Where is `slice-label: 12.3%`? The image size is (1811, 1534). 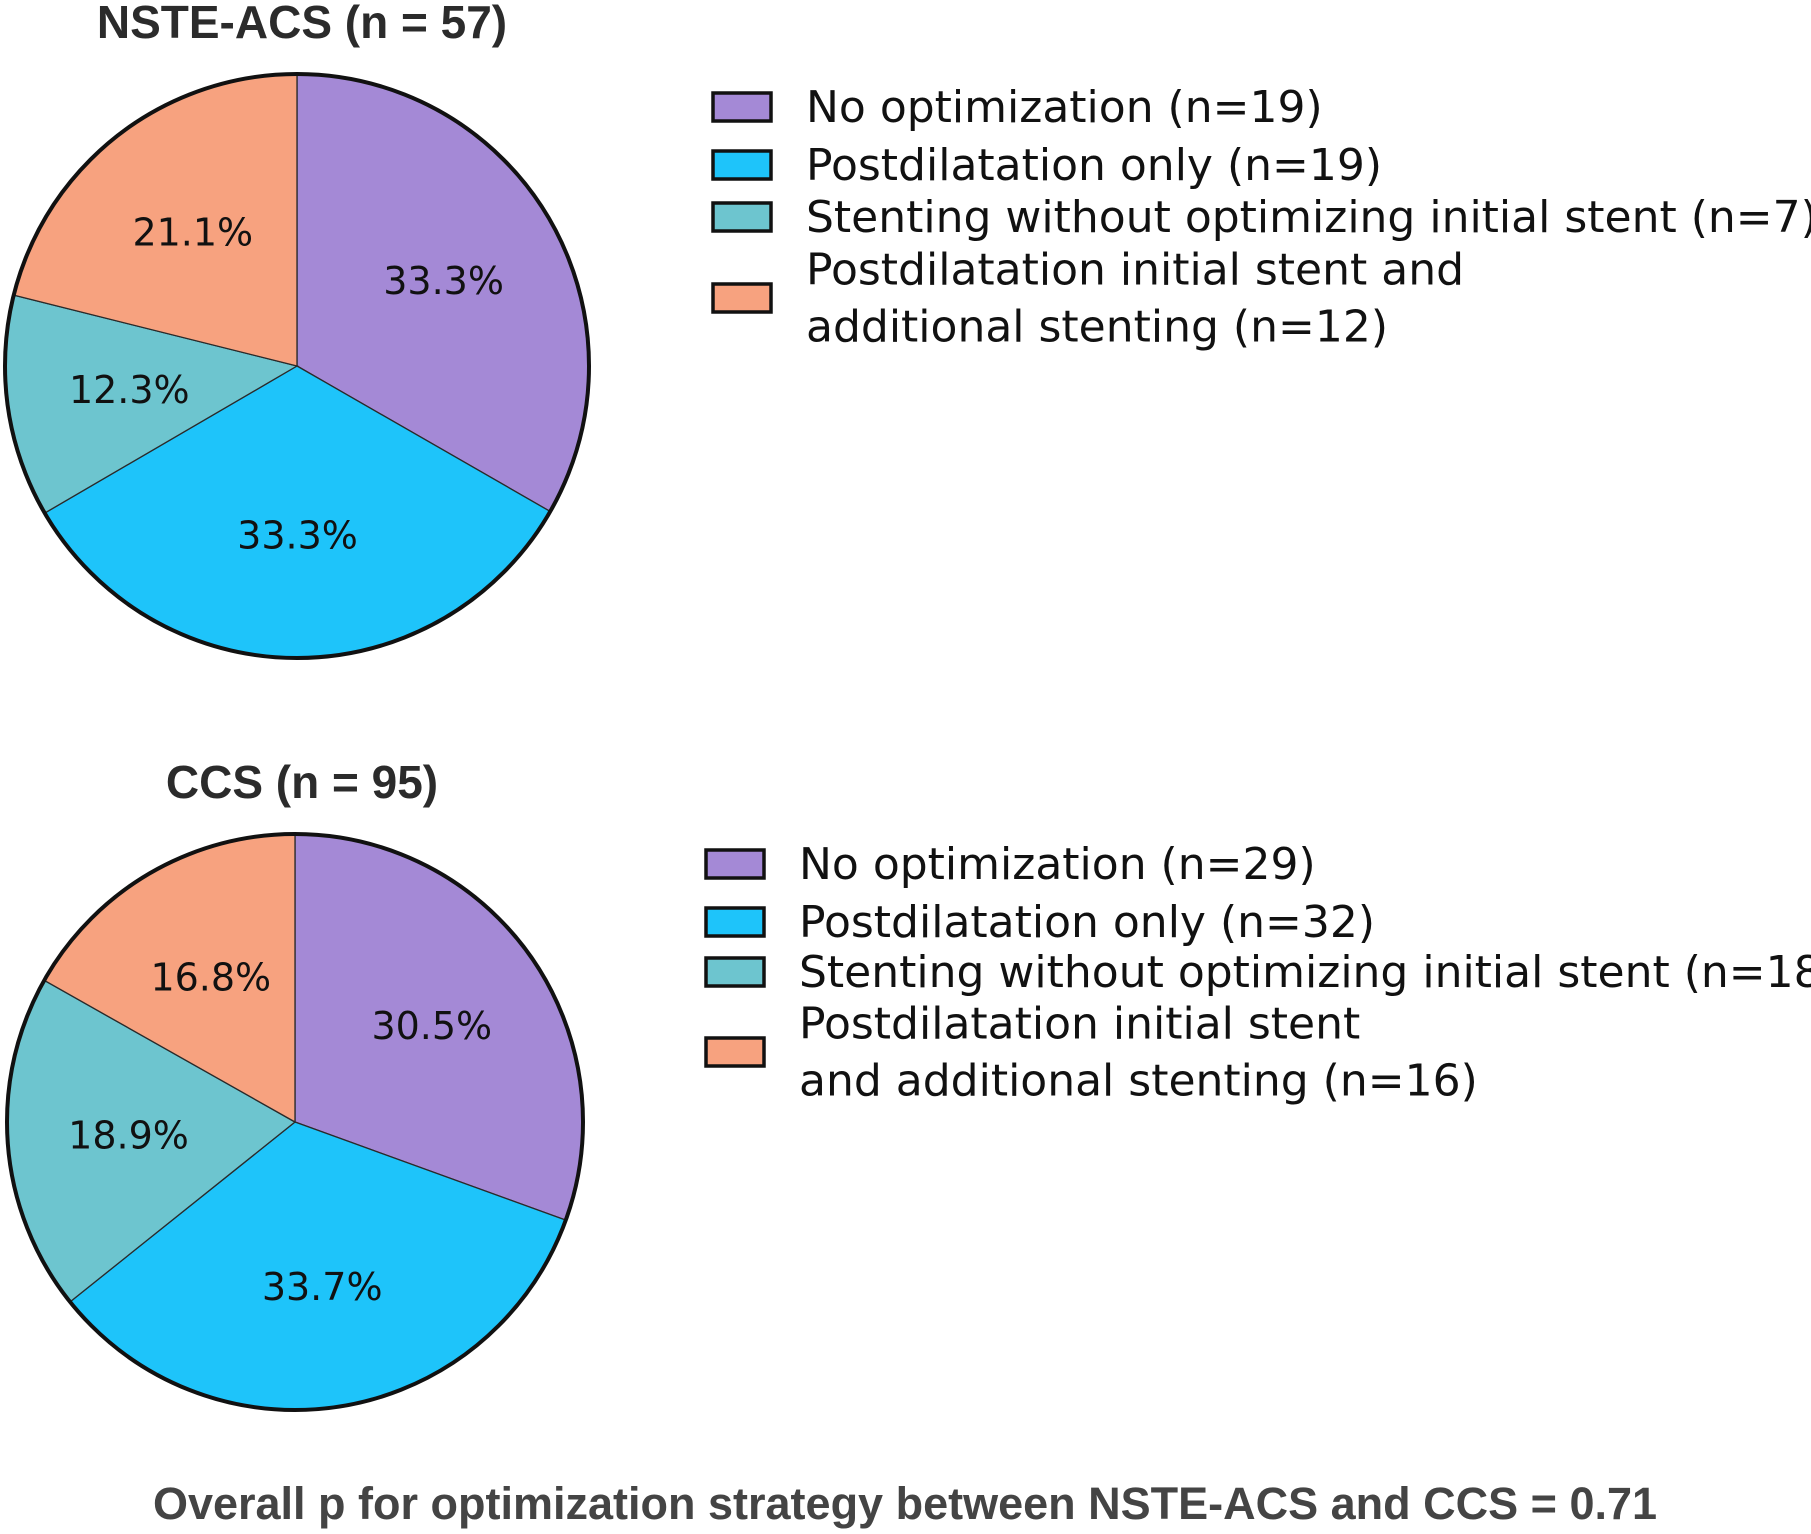 slice-label: 12.3% is located at coordinates (129, 390).